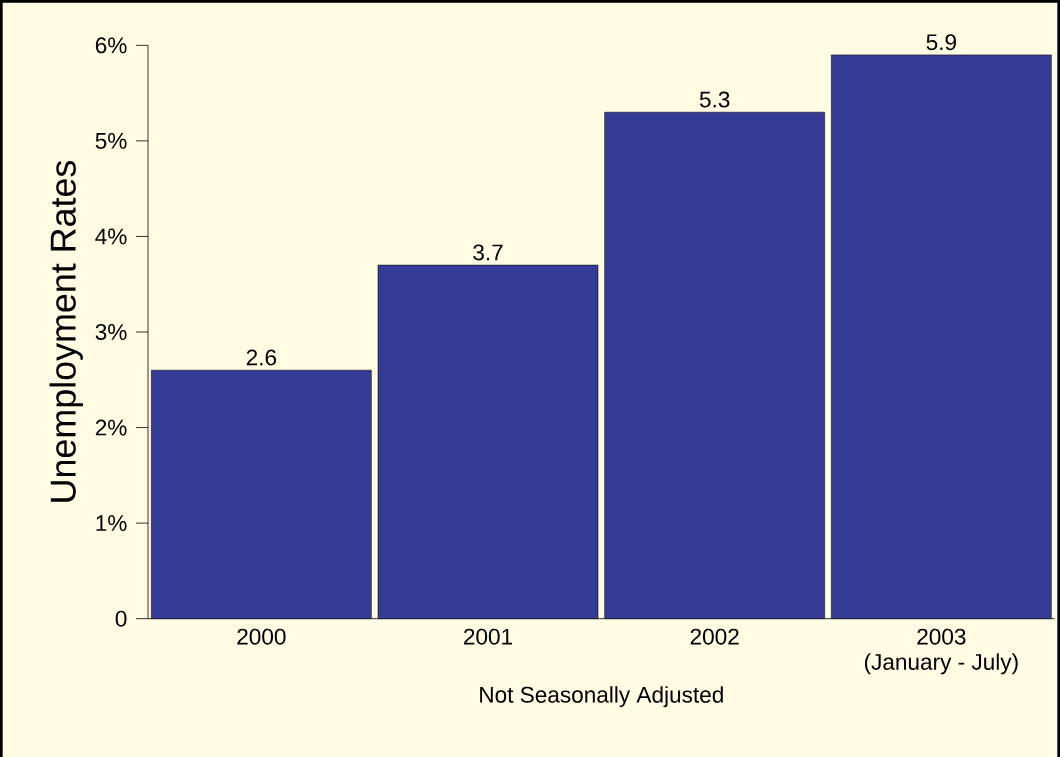 The height and width of the screenshot is (757, 1060). What do you see at coordinates (261, 636) in the screenshot?
I see `x-tick-label: 2000` at bounding box center [261, 636].